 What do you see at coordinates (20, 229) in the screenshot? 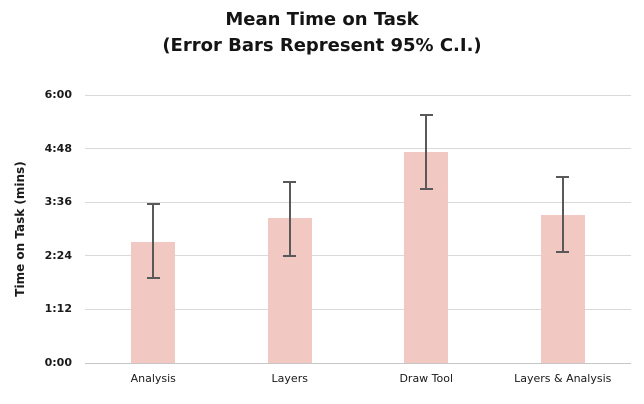
I see `y-axis-title: Time on Task (mins)` at bounding box center [20, 229].